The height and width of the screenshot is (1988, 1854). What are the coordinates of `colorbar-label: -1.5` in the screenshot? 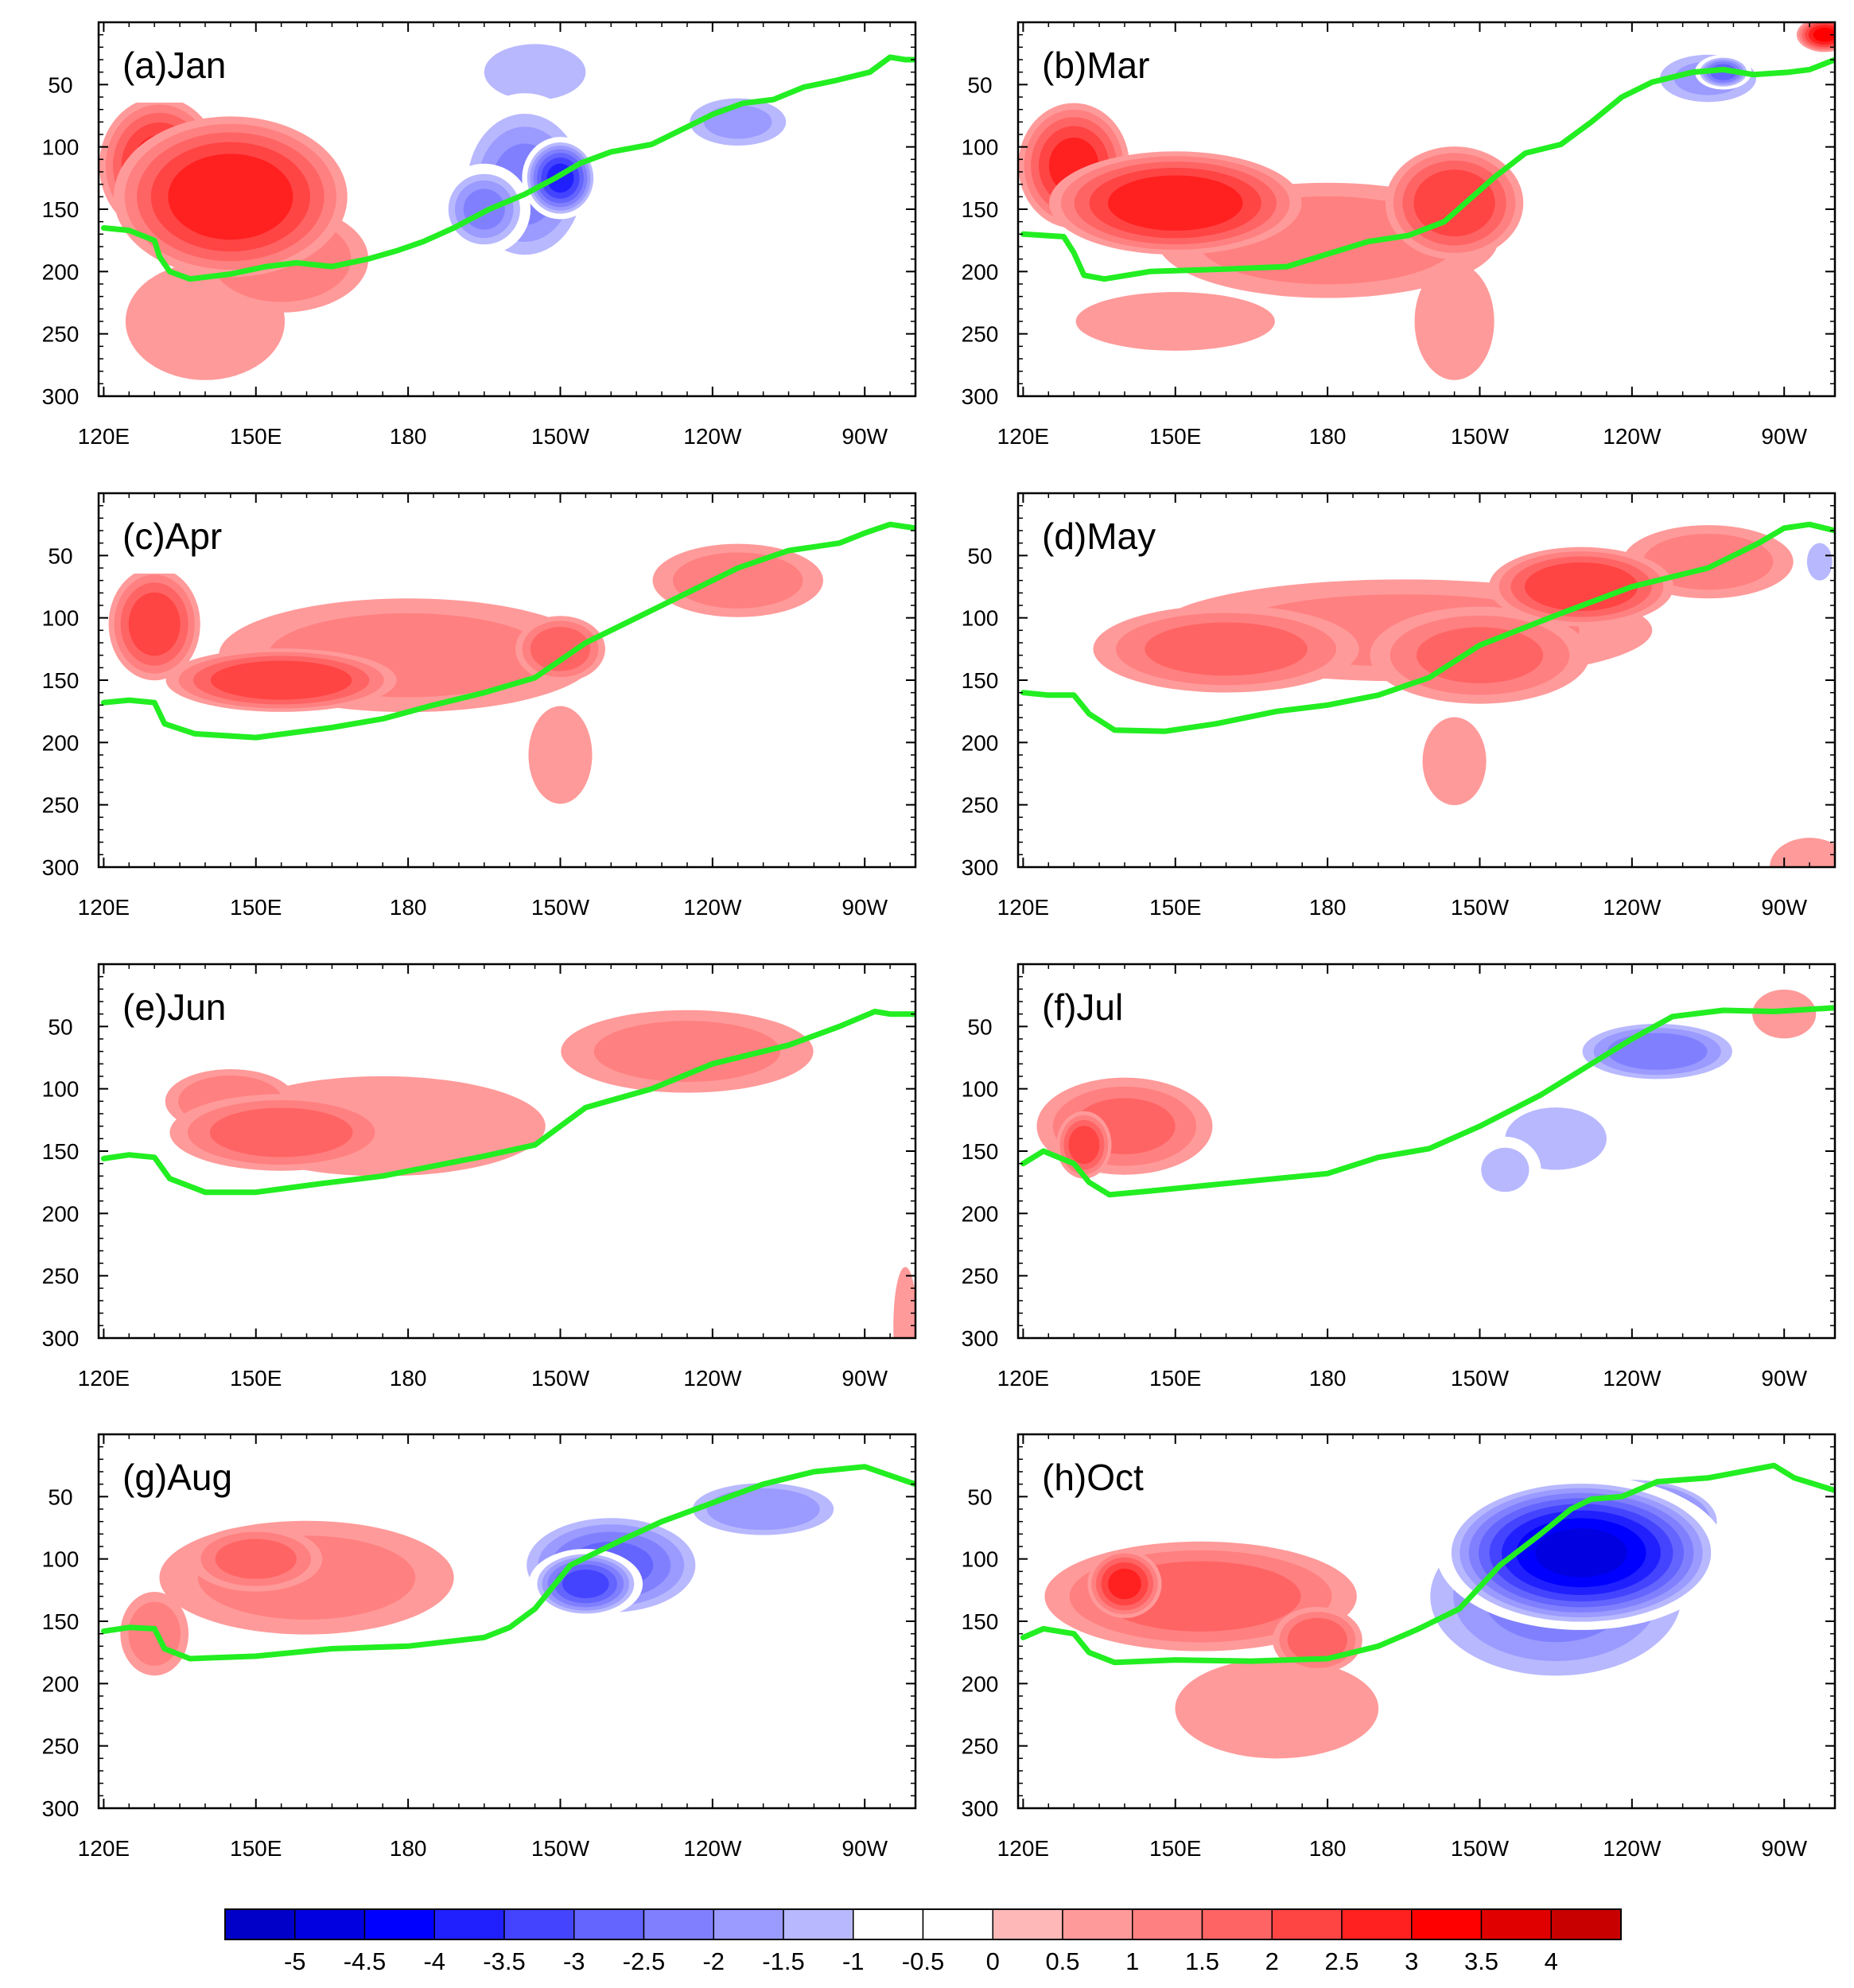 It's located at (783, 1961).